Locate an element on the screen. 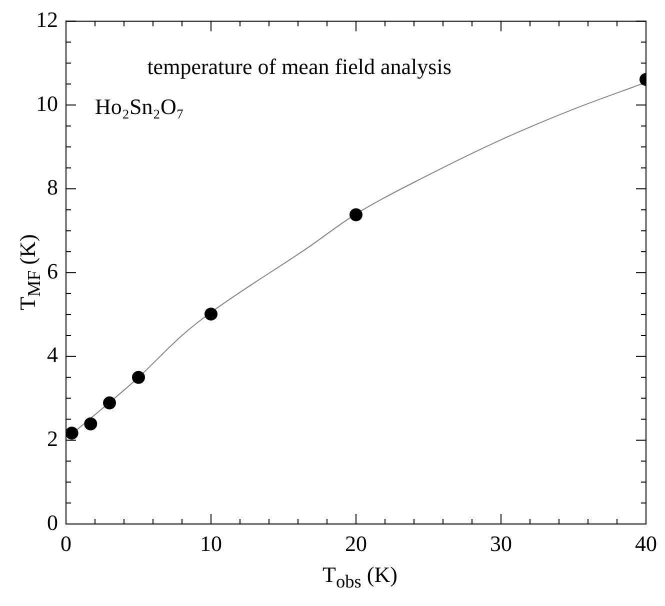 This screenshot has height=606, width=665. y-tick-label: 0 is located at coordinates (52, 522).